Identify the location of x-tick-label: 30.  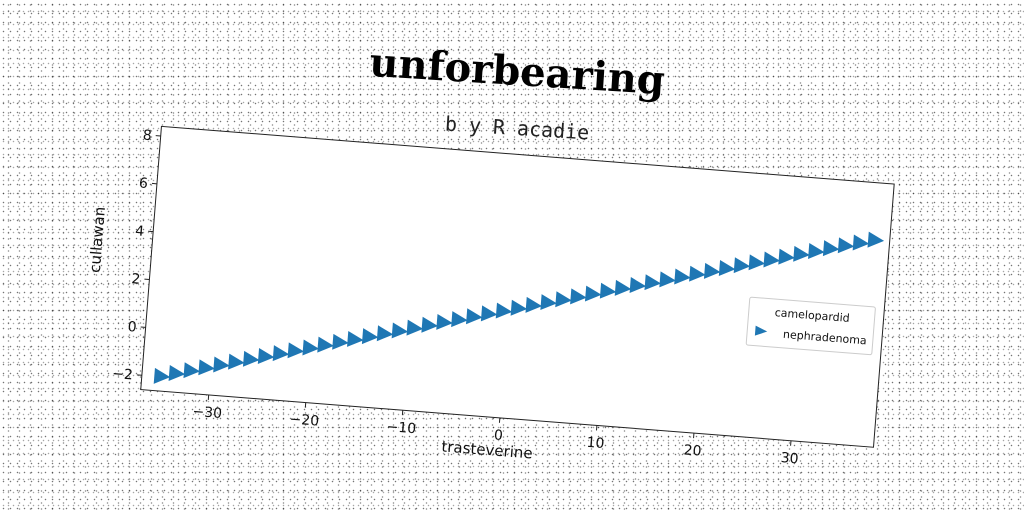
(789, 458).